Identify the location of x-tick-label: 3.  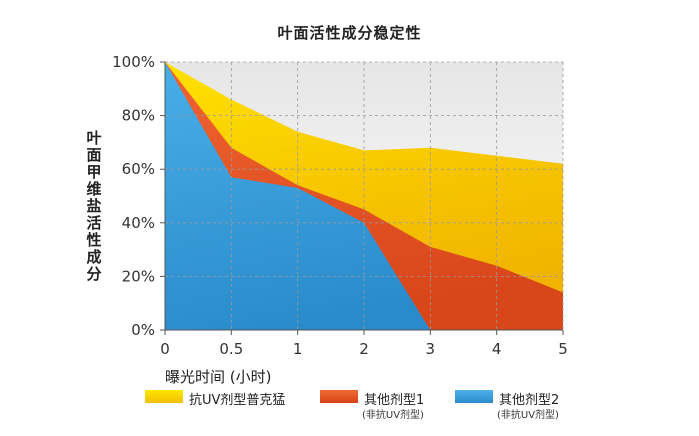
(431, 349).